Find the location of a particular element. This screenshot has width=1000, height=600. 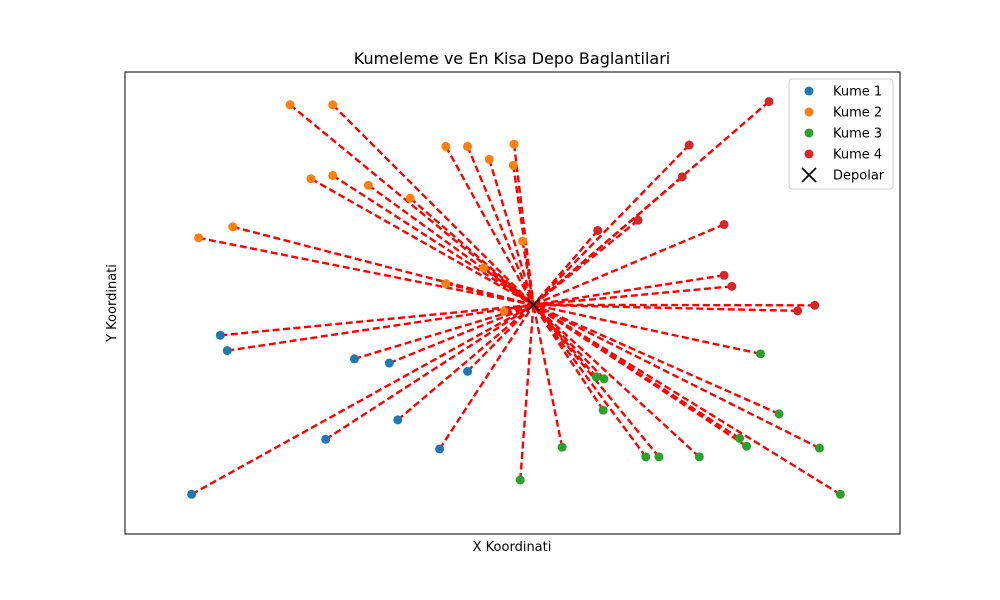

legend-label: Kume 3 is located at coordinates (857, 134).